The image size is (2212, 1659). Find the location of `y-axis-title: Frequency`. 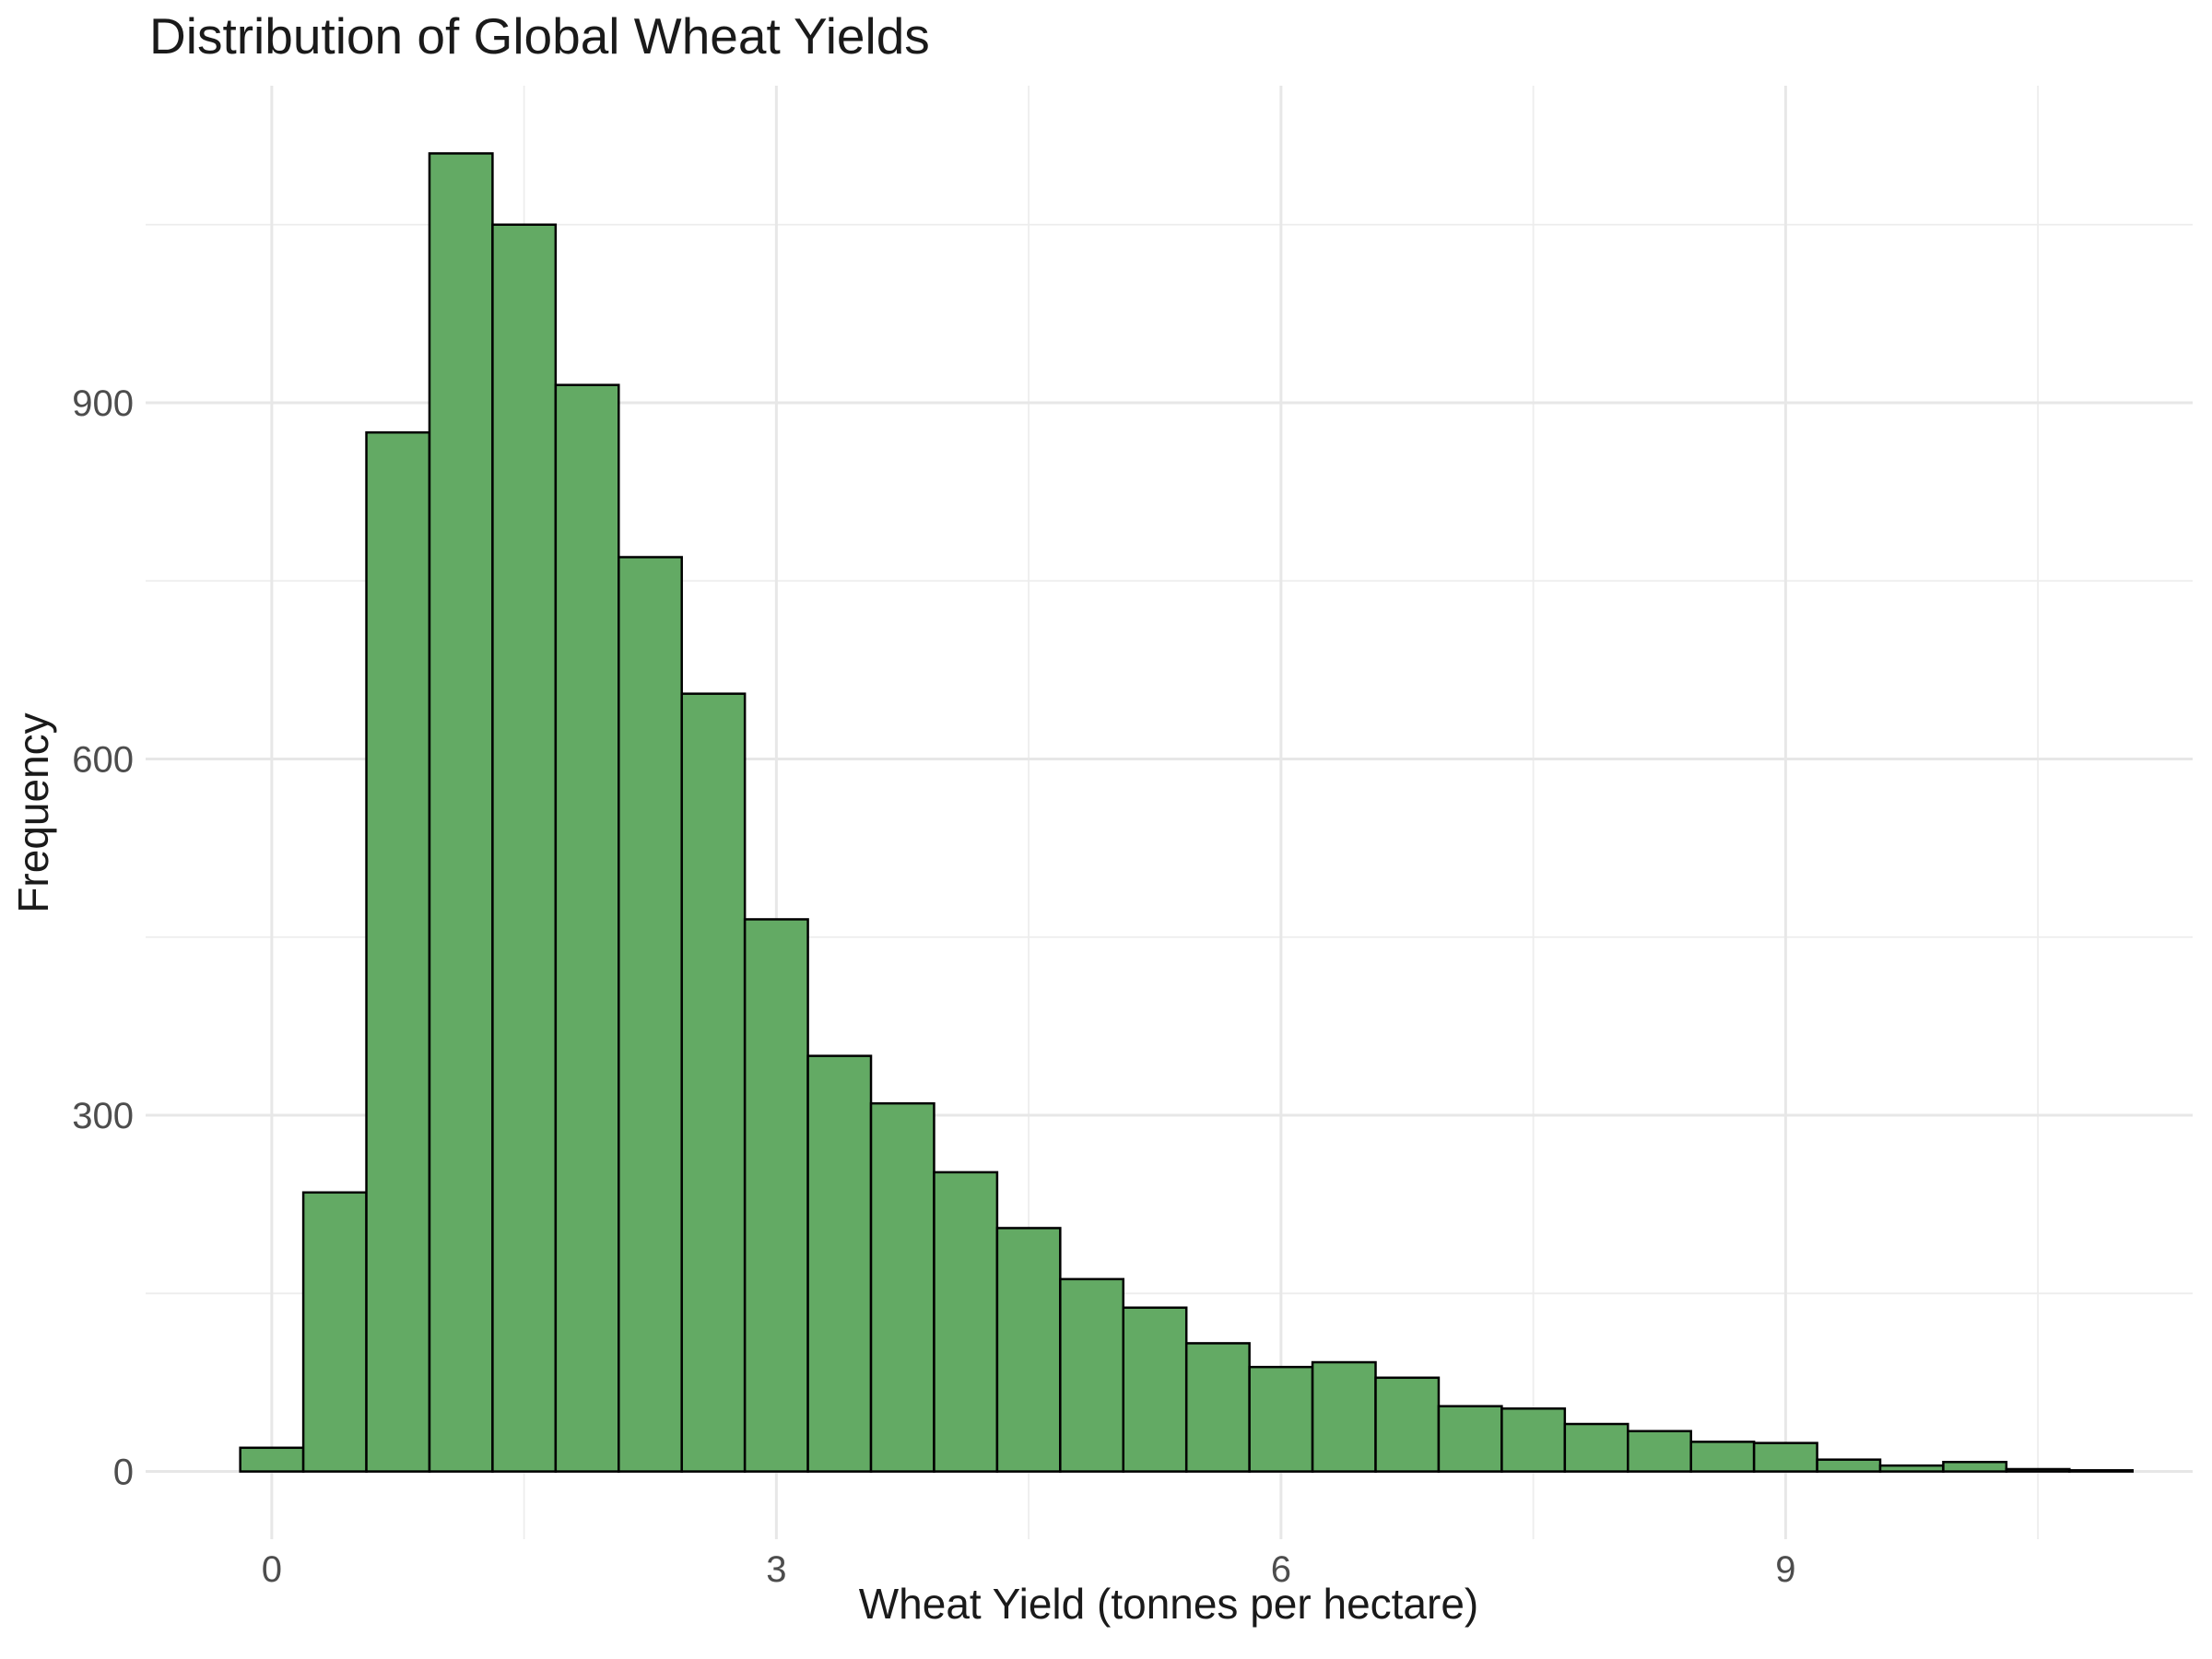

y-axis-title: Frequency is located at coordinates (33, 812).